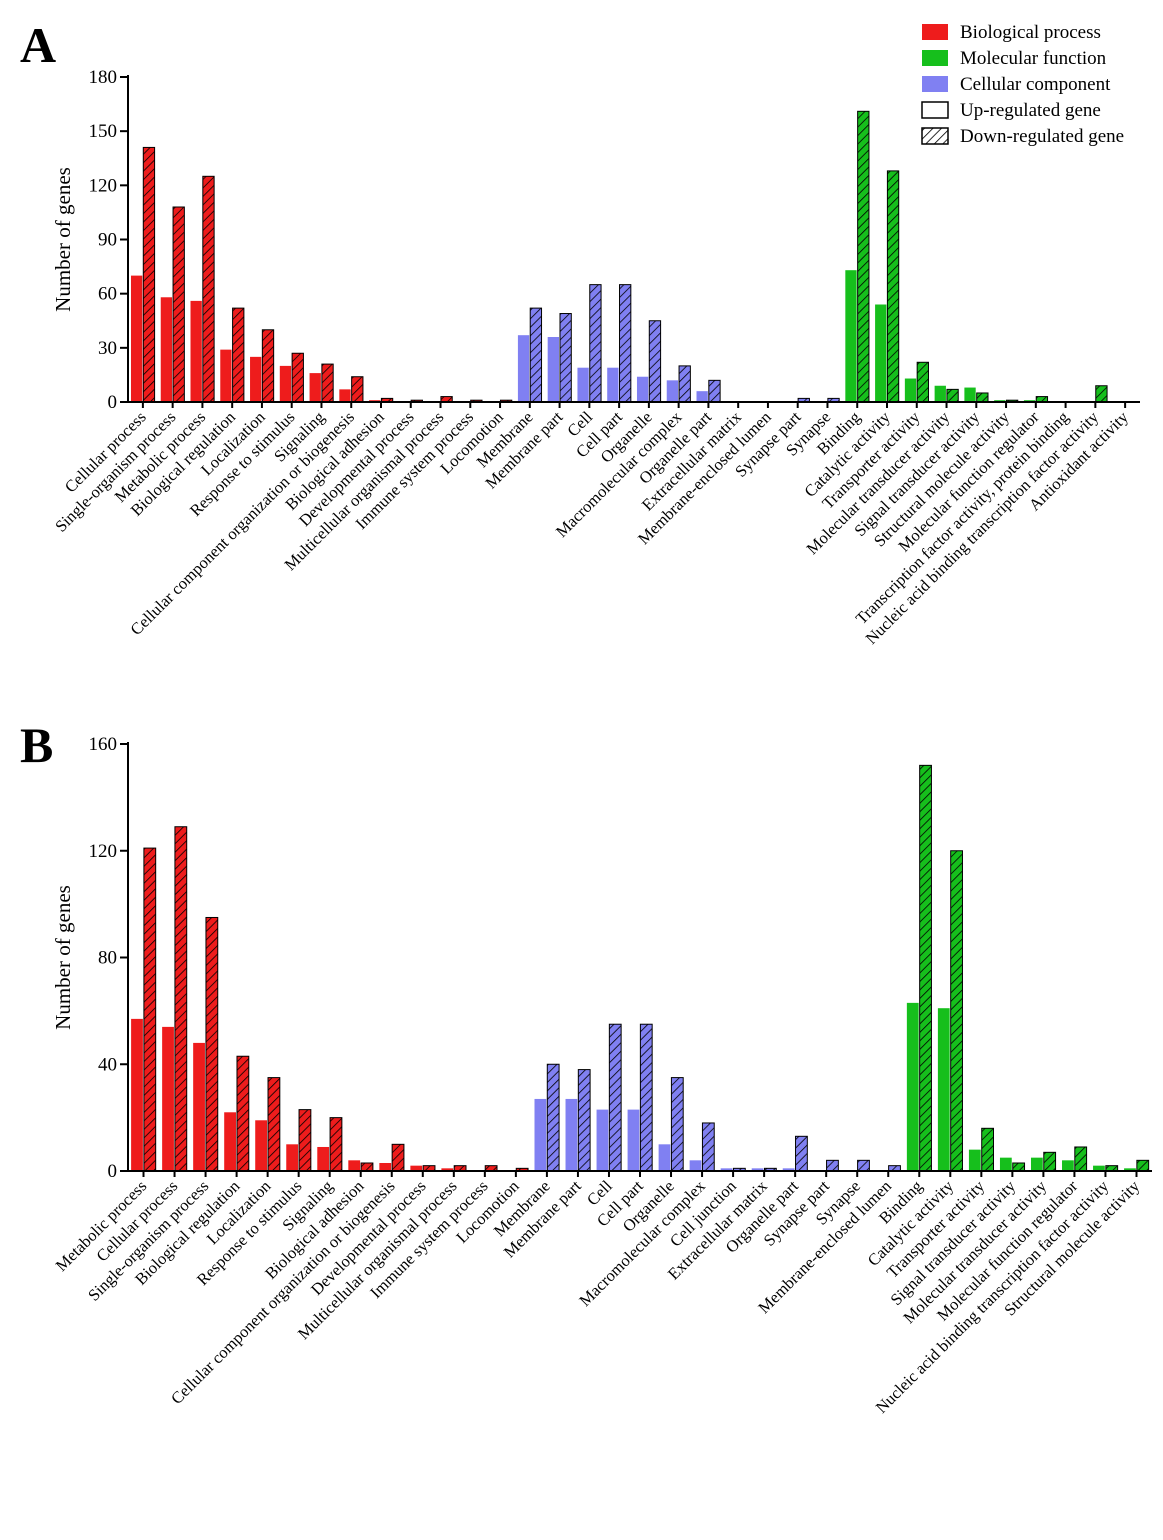 The width and height of the screenshot is (1163, 1540). I want to click on y-tick-label: 40, so click(107, 1064).